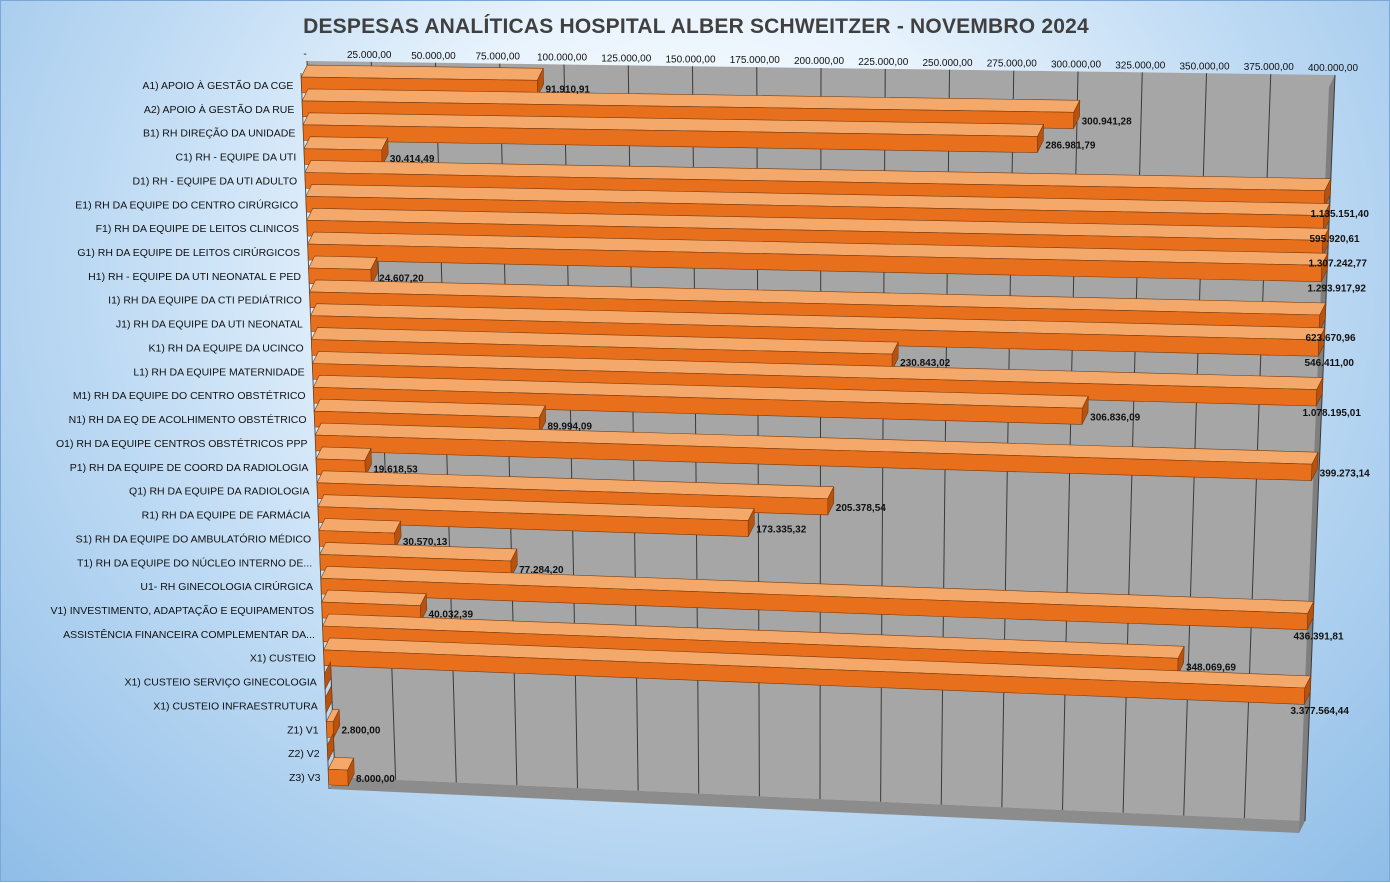 The height and width of the screenshot is (883, 1390). I want to click on data-label: 1.135.151,40, so click(1340, 214).